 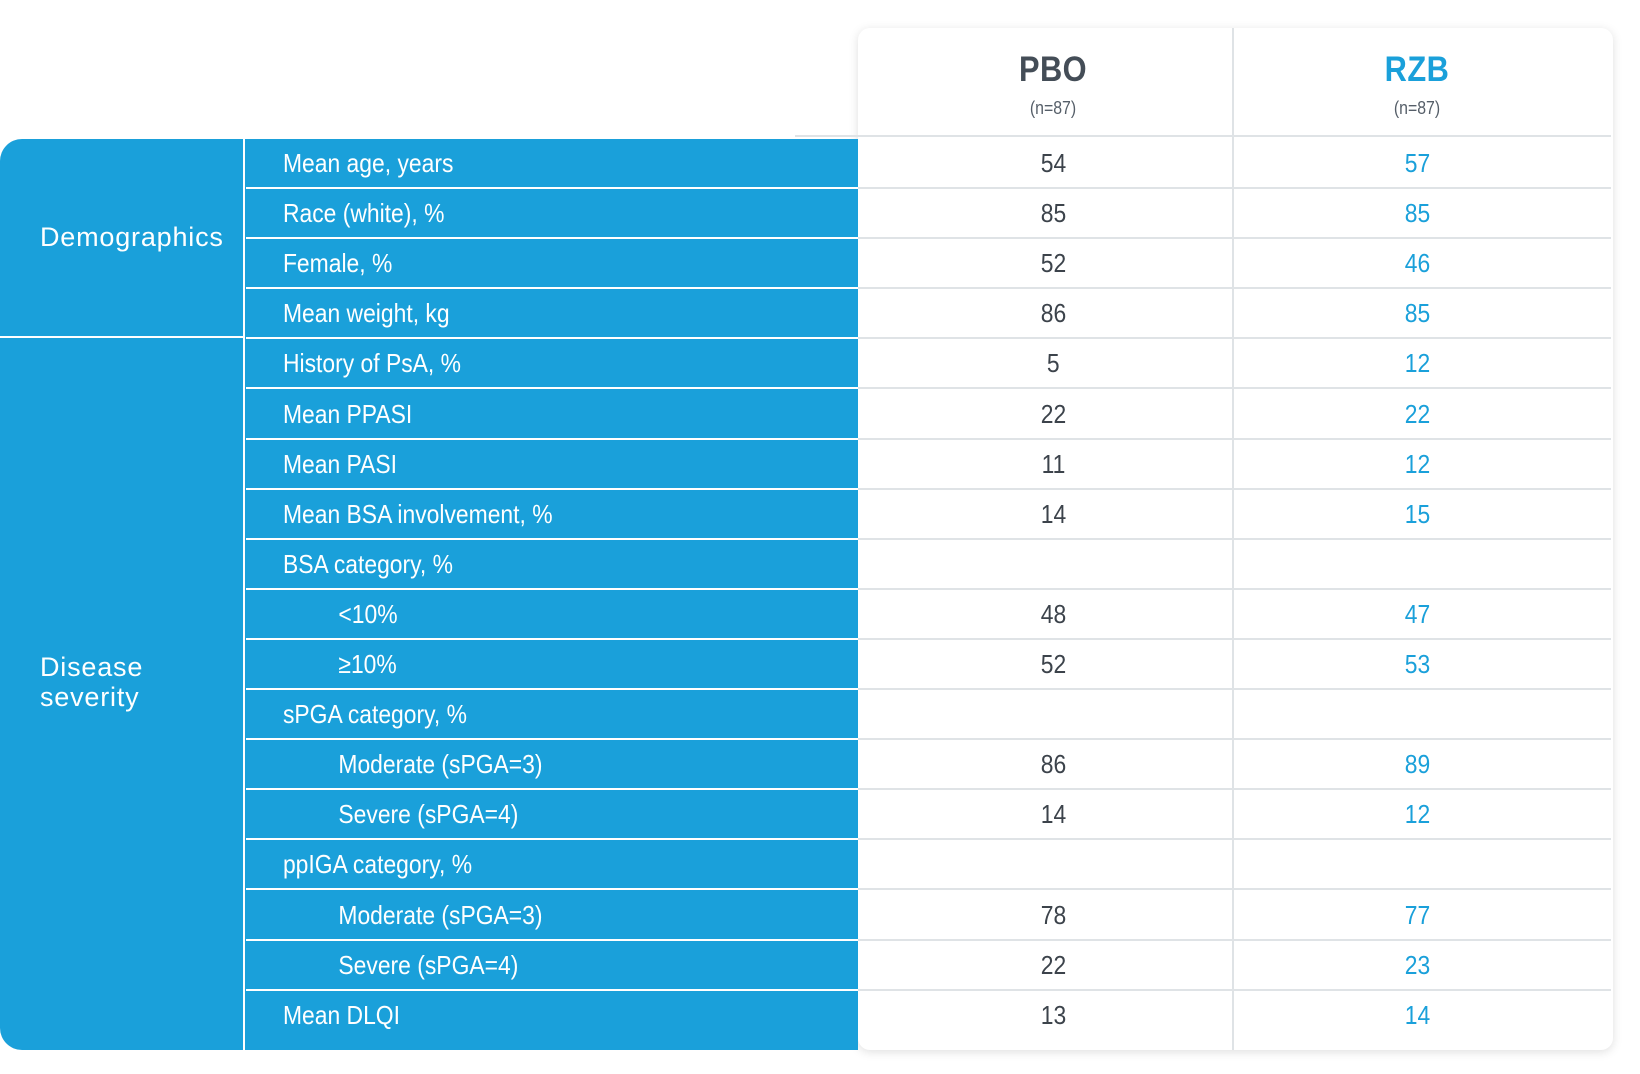 What do you see at coordinates (928, 214) in the screenshot?
I see `table-row: Race (white), % 85 85` at bounding box center [928, 214].